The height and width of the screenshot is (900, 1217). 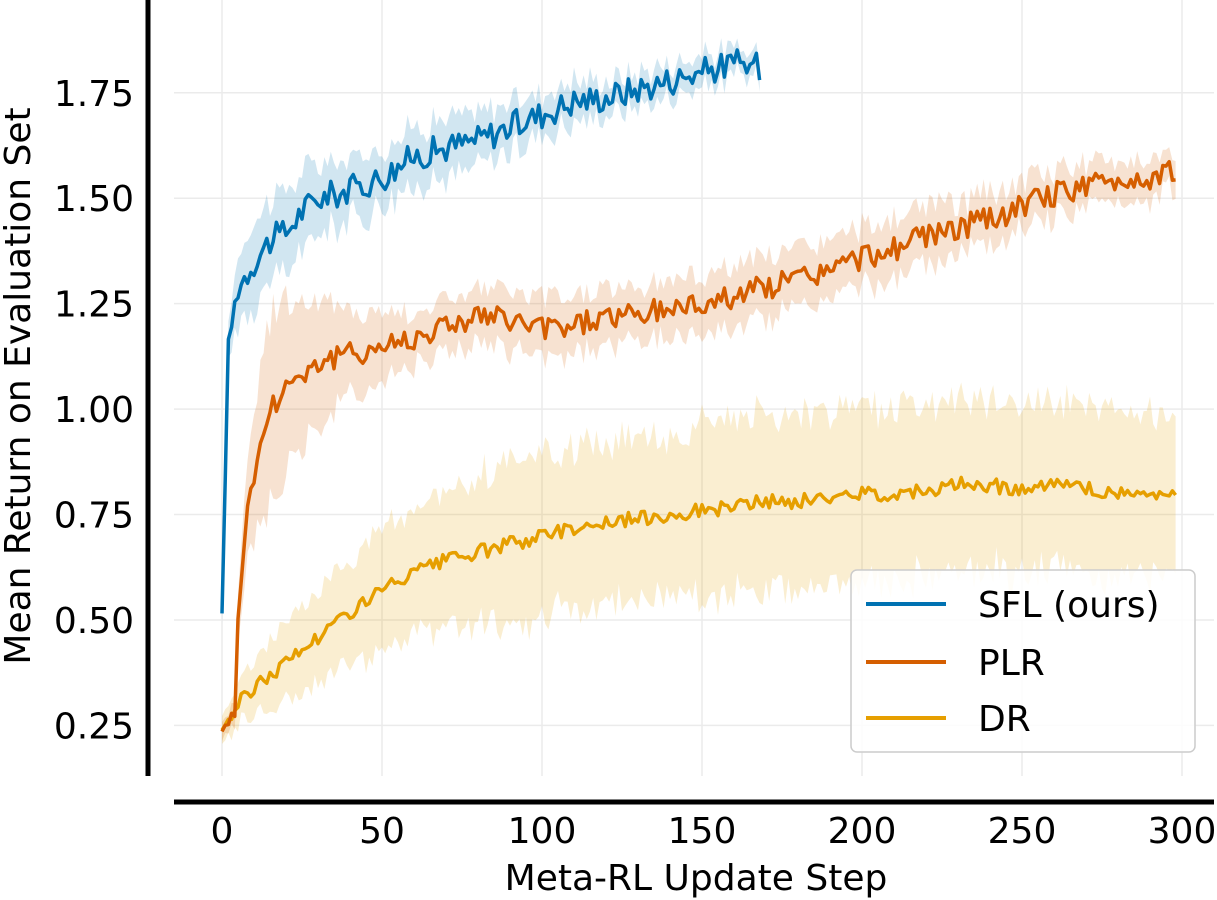 What do you see at coordinates (94, 199) in the screenshot?
I see `y-tick-label: 1.50` at bounding box center [94, 199].